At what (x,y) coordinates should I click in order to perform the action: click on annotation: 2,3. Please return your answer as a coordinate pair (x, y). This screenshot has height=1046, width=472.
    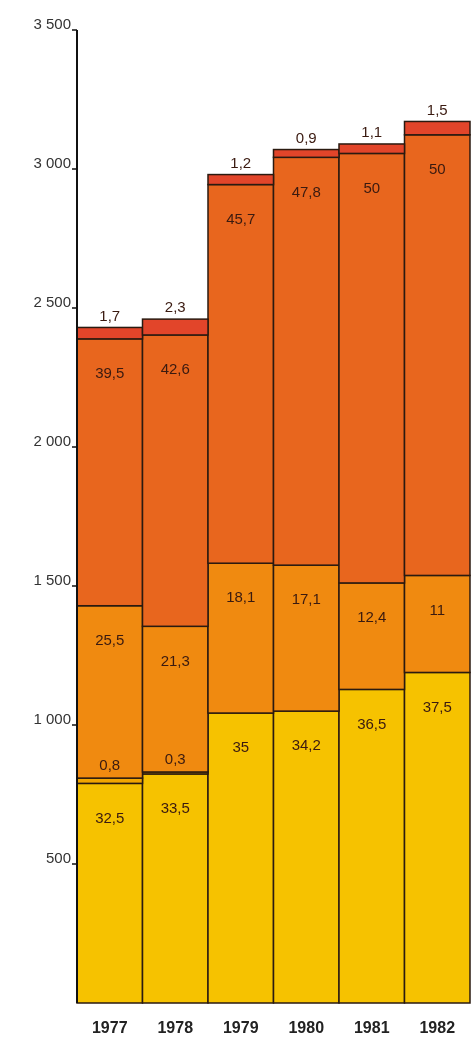
    Looking at the image, I should click on (175, 307).